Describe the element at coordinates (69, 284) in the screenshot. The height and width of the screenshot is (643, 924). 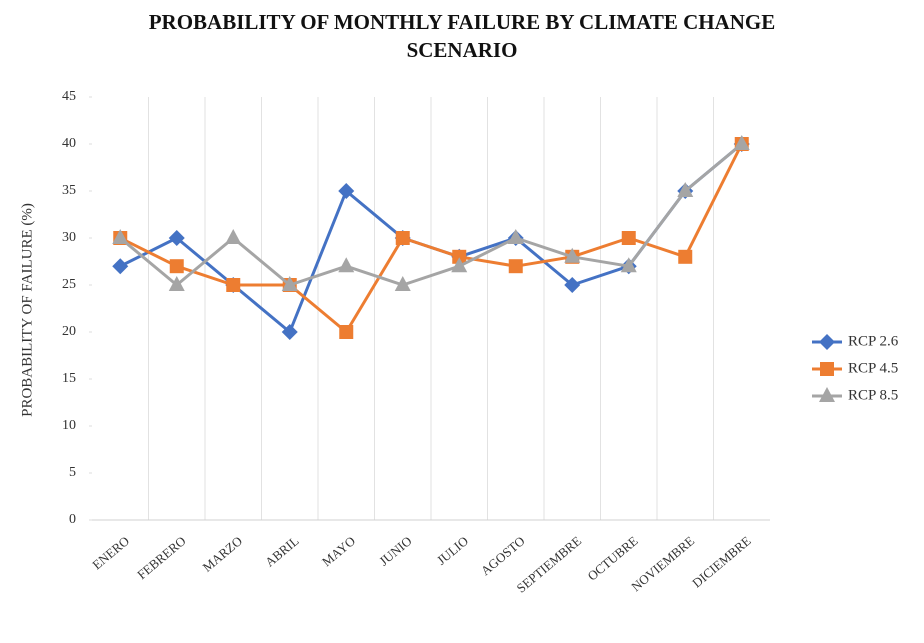
I see `y-tick-label: 25` at that location.